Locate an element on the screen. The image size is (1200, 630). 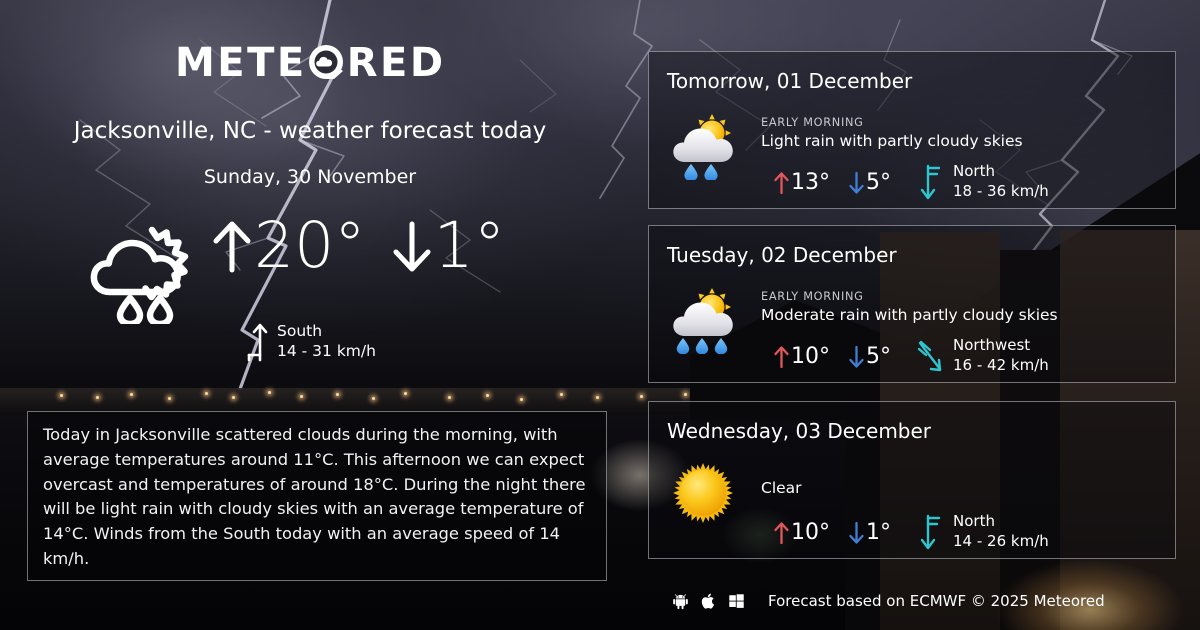
forecast-condition: Clear is located at coordinates (781, 488).